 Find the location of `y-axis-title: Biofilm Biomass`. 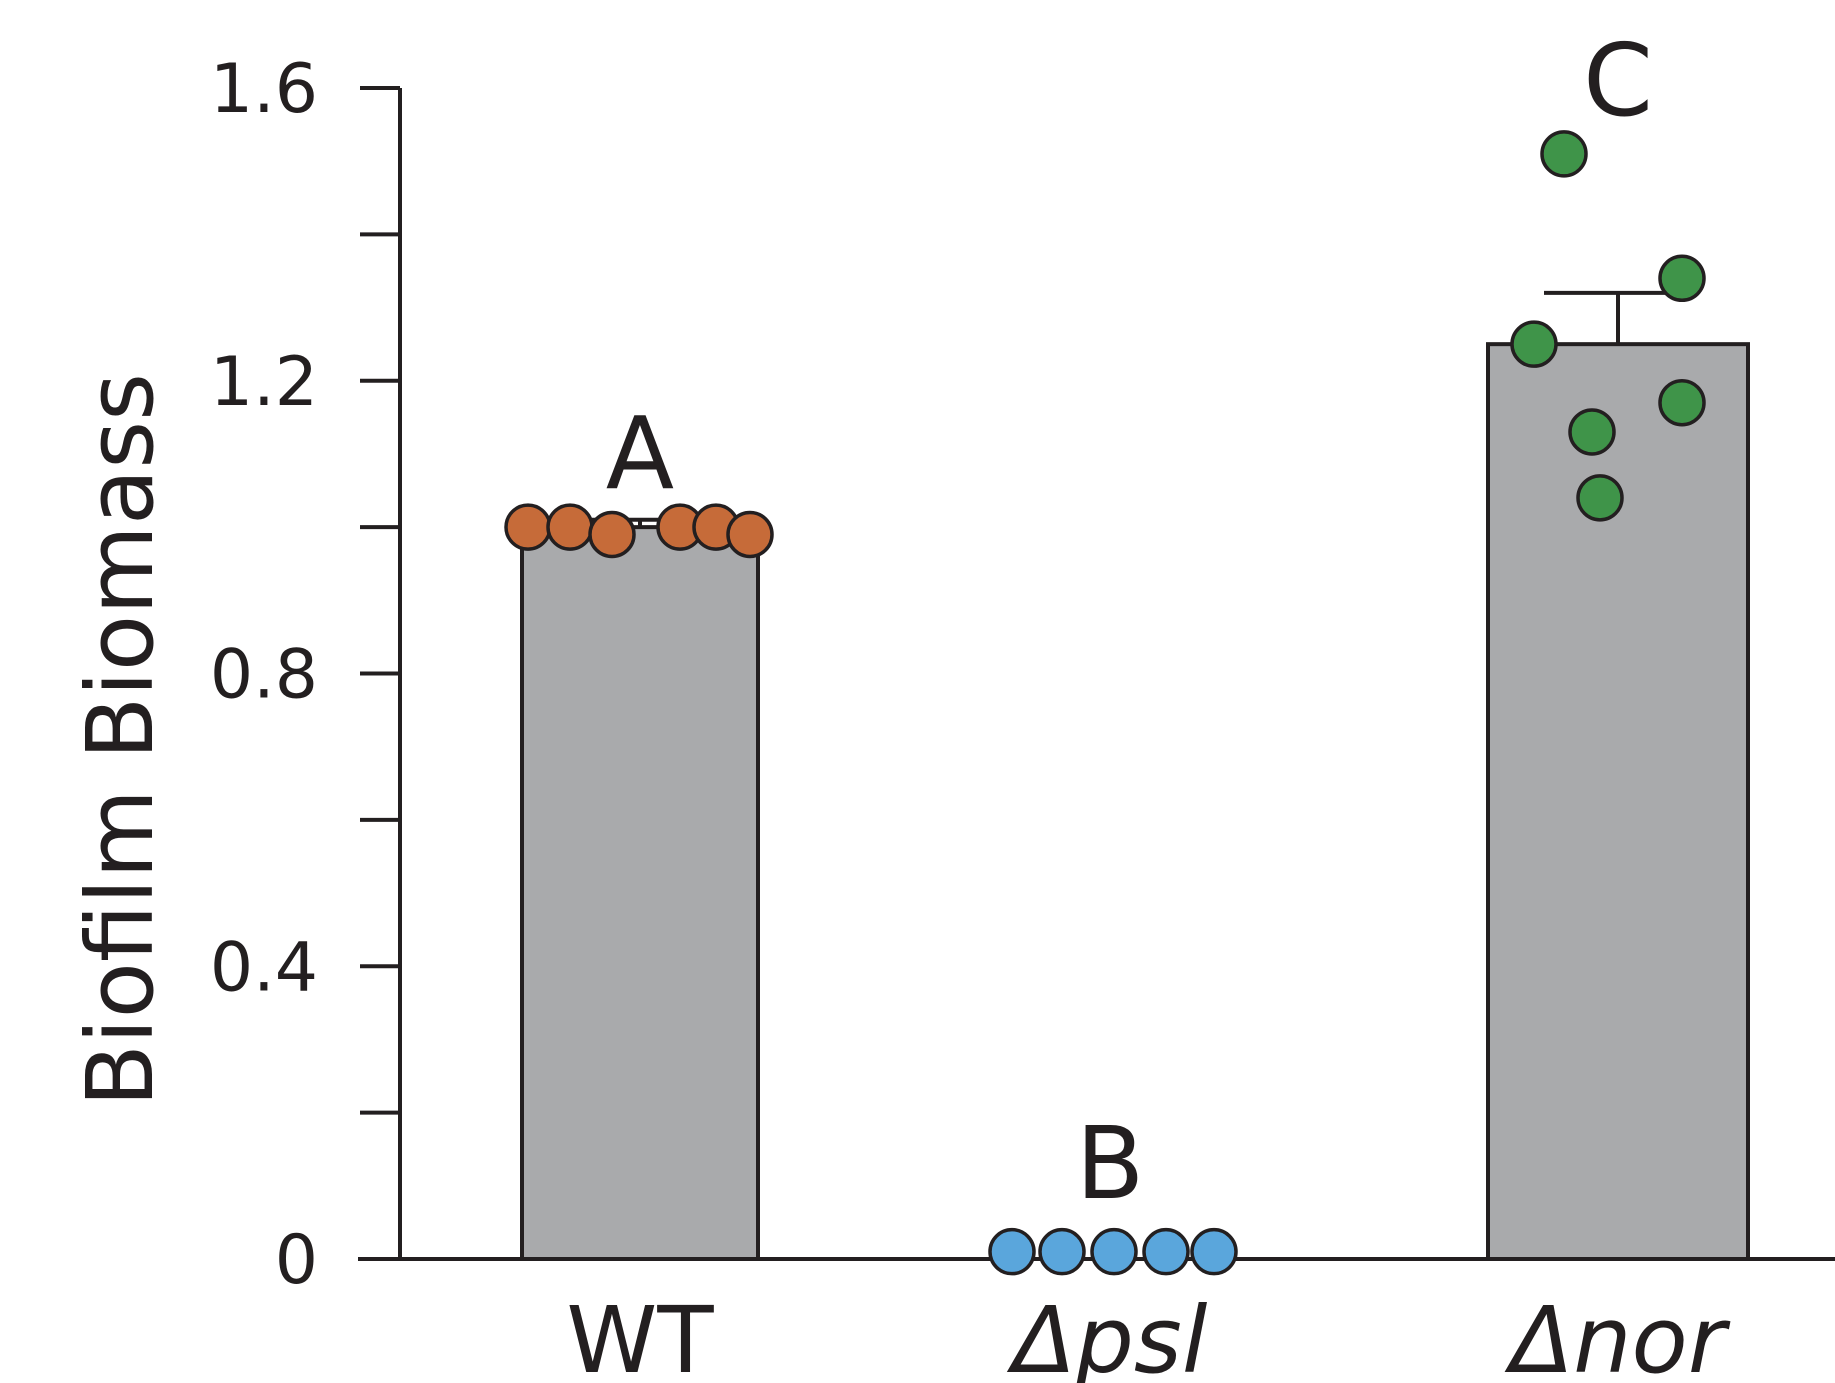

y-axis-title: Biofilm Biomass is located at coordinates (120, 740).